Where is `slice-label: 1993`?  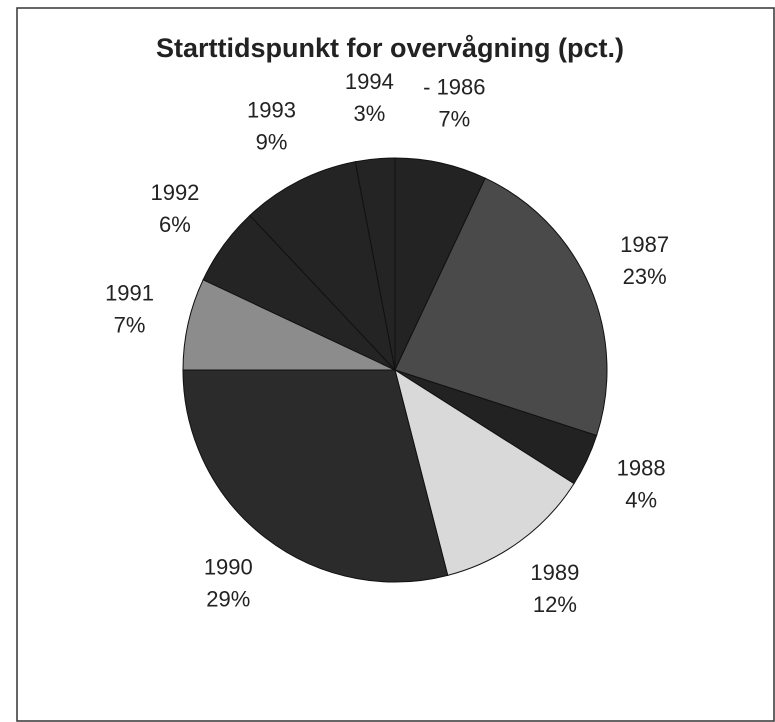
slice-label: 1993 is located at coordinates (271, 109).